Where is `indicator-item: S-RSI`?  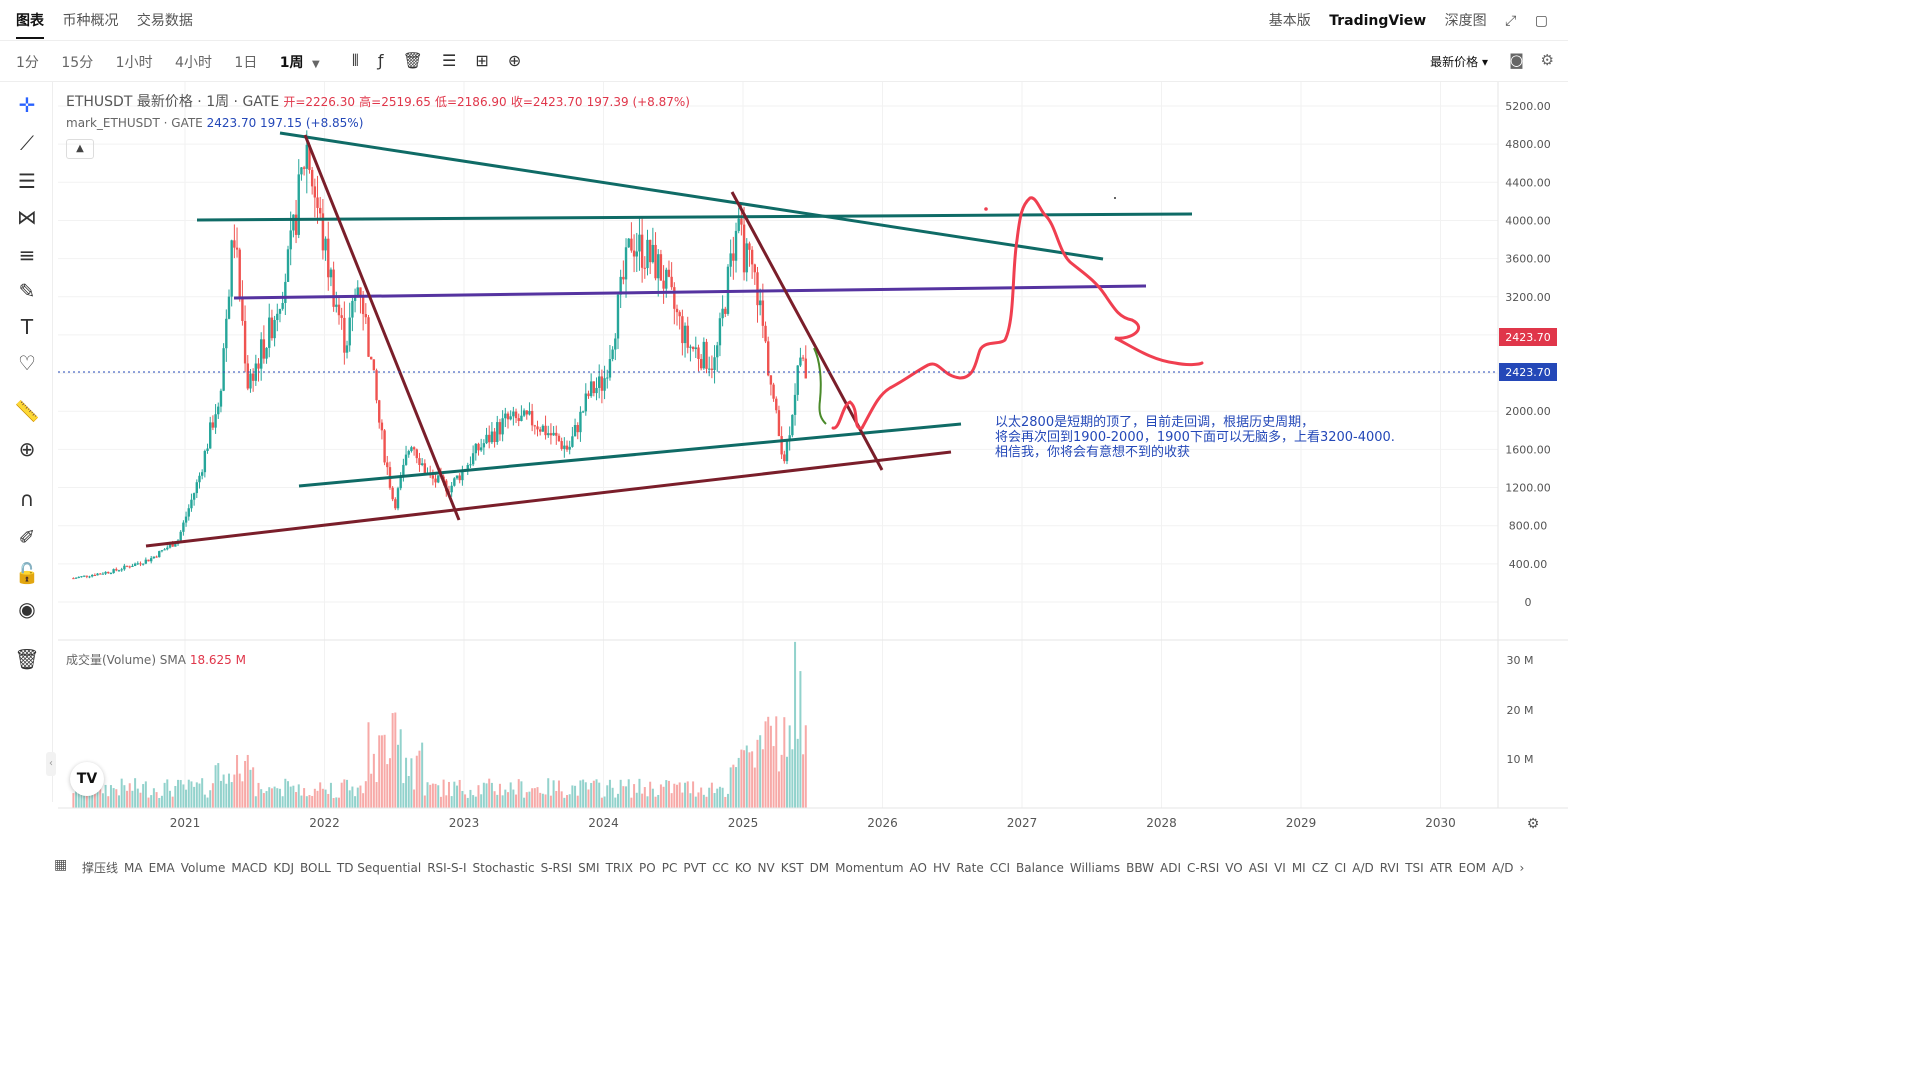
indicator-item: S-RSI is located at coordinates (556, 868).